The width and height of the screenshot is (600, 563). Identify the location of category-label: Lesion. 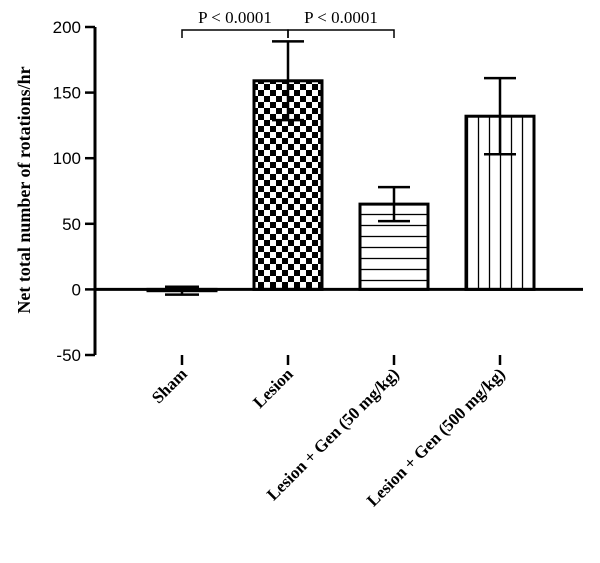
(273, 388).